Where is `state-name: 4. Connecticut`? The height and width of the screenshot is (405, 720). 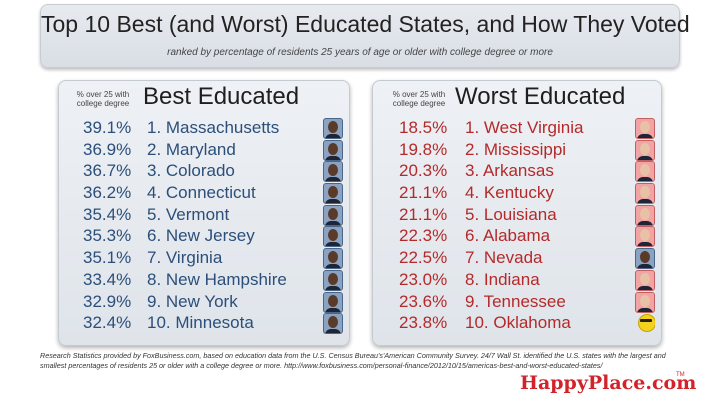 state-name: 4. Connecticut is located at coordinates (201, 193).